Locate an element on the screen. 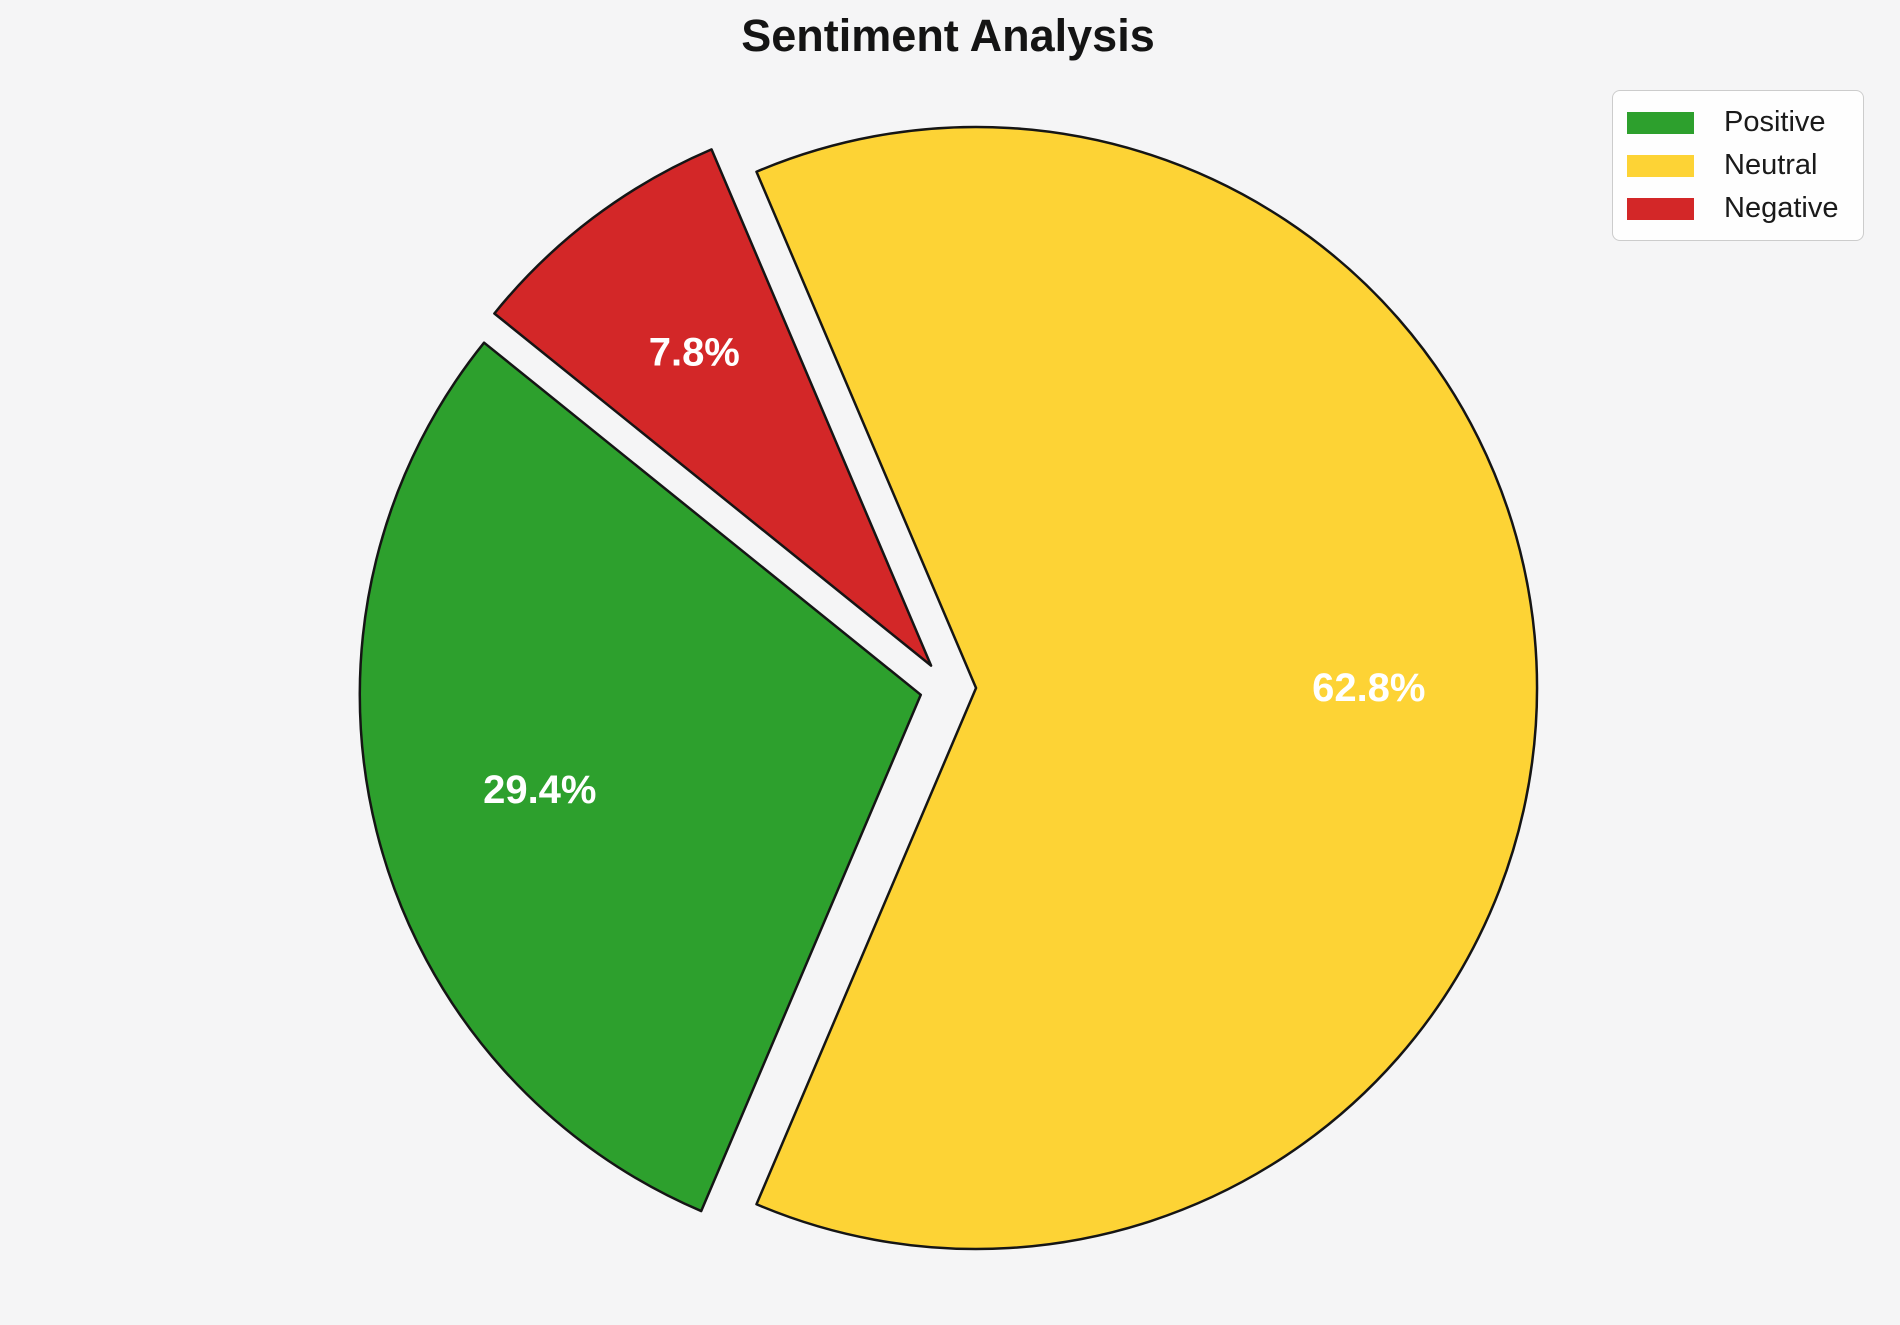 The height and width of the screenshot is (1325, 1900). legend: Positive Neutral Negative is located at coordinates (1738, 165).